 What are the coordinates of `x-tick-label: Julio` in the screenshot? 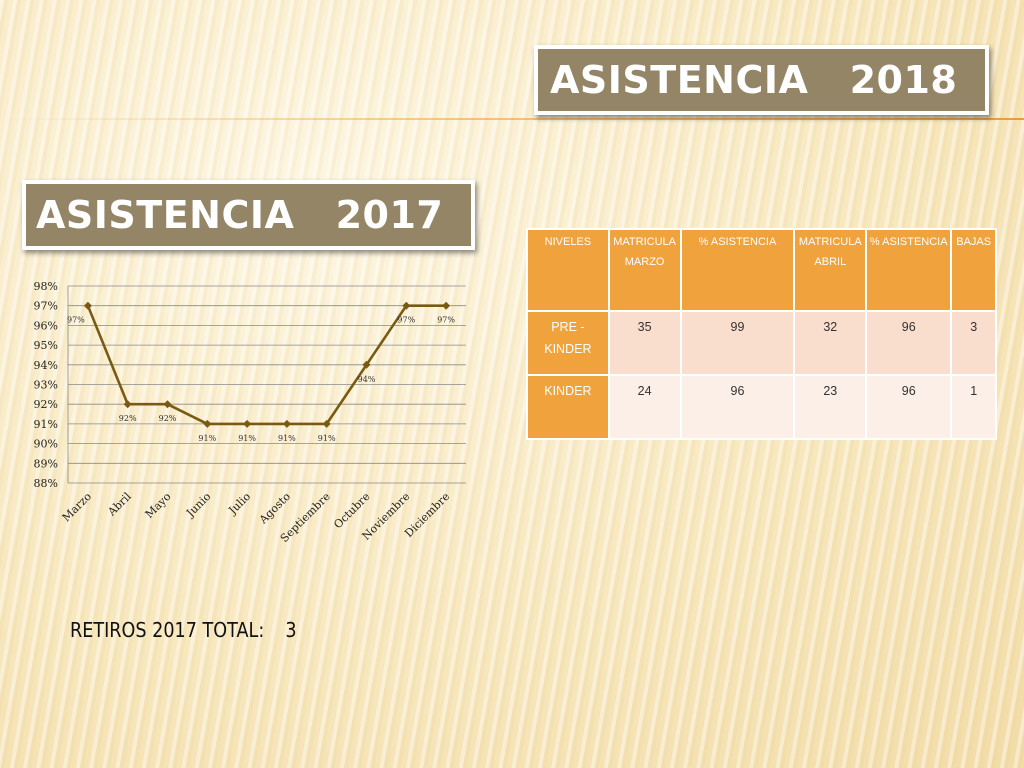 It's located at (240, 504).